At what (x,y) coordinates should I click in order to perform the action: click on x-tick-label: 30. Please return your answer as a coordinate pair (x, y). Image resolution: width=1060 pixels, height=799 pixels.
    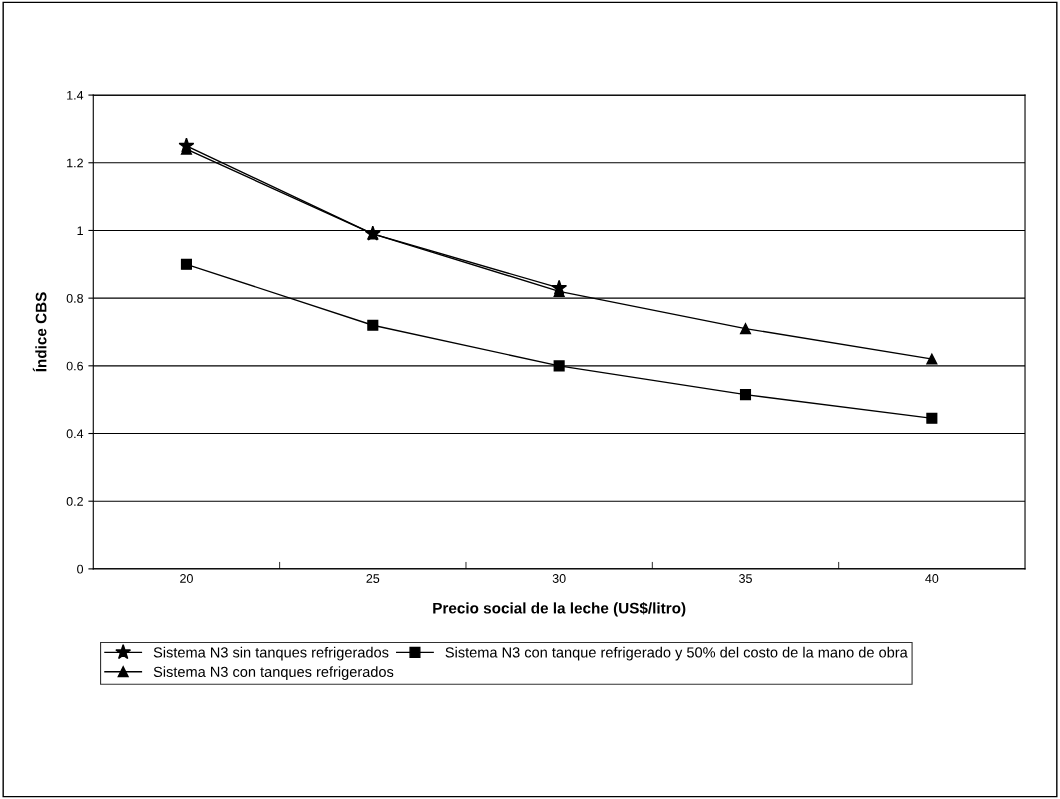
    Looking at the image, I should click on (559, 578).